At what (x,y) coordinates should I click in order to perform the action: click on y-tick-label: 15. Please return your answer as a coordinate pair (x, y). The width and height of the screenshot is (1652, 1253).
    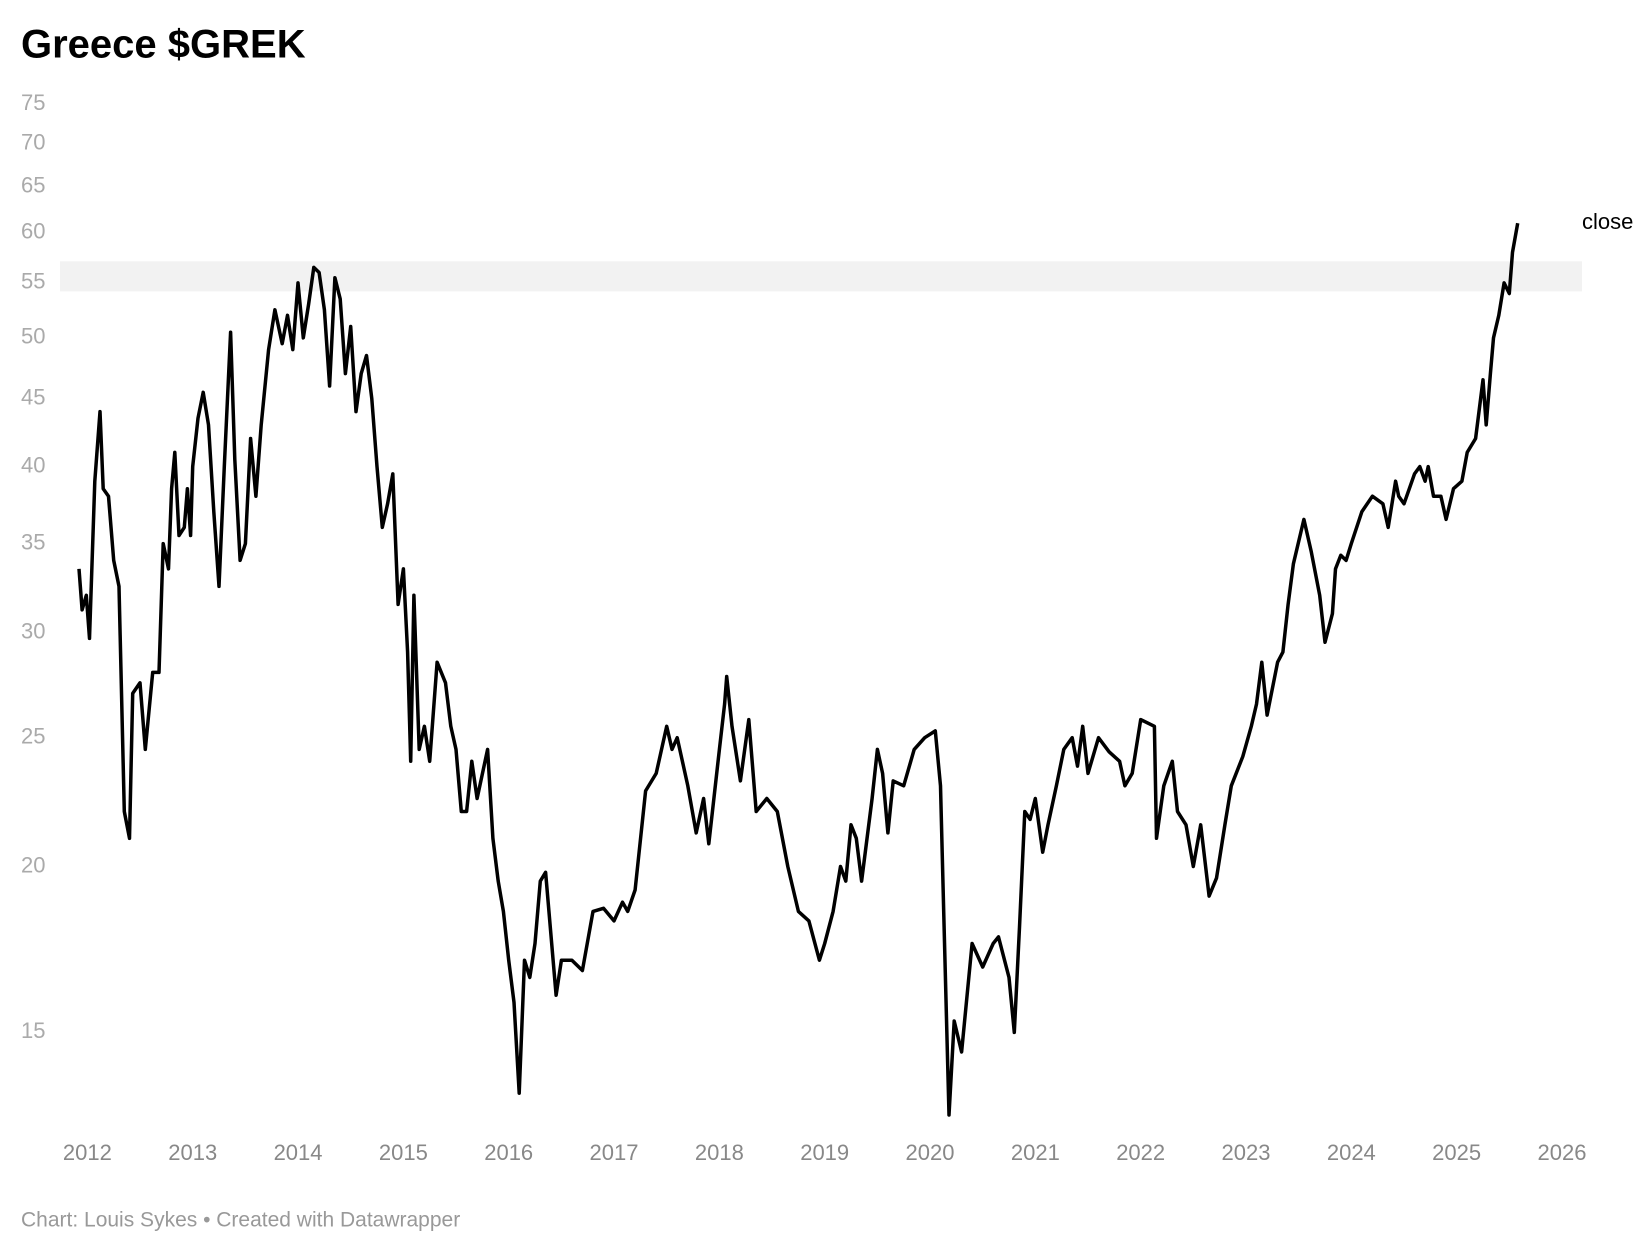
    Looking at the image, I should click on (33, 1030).